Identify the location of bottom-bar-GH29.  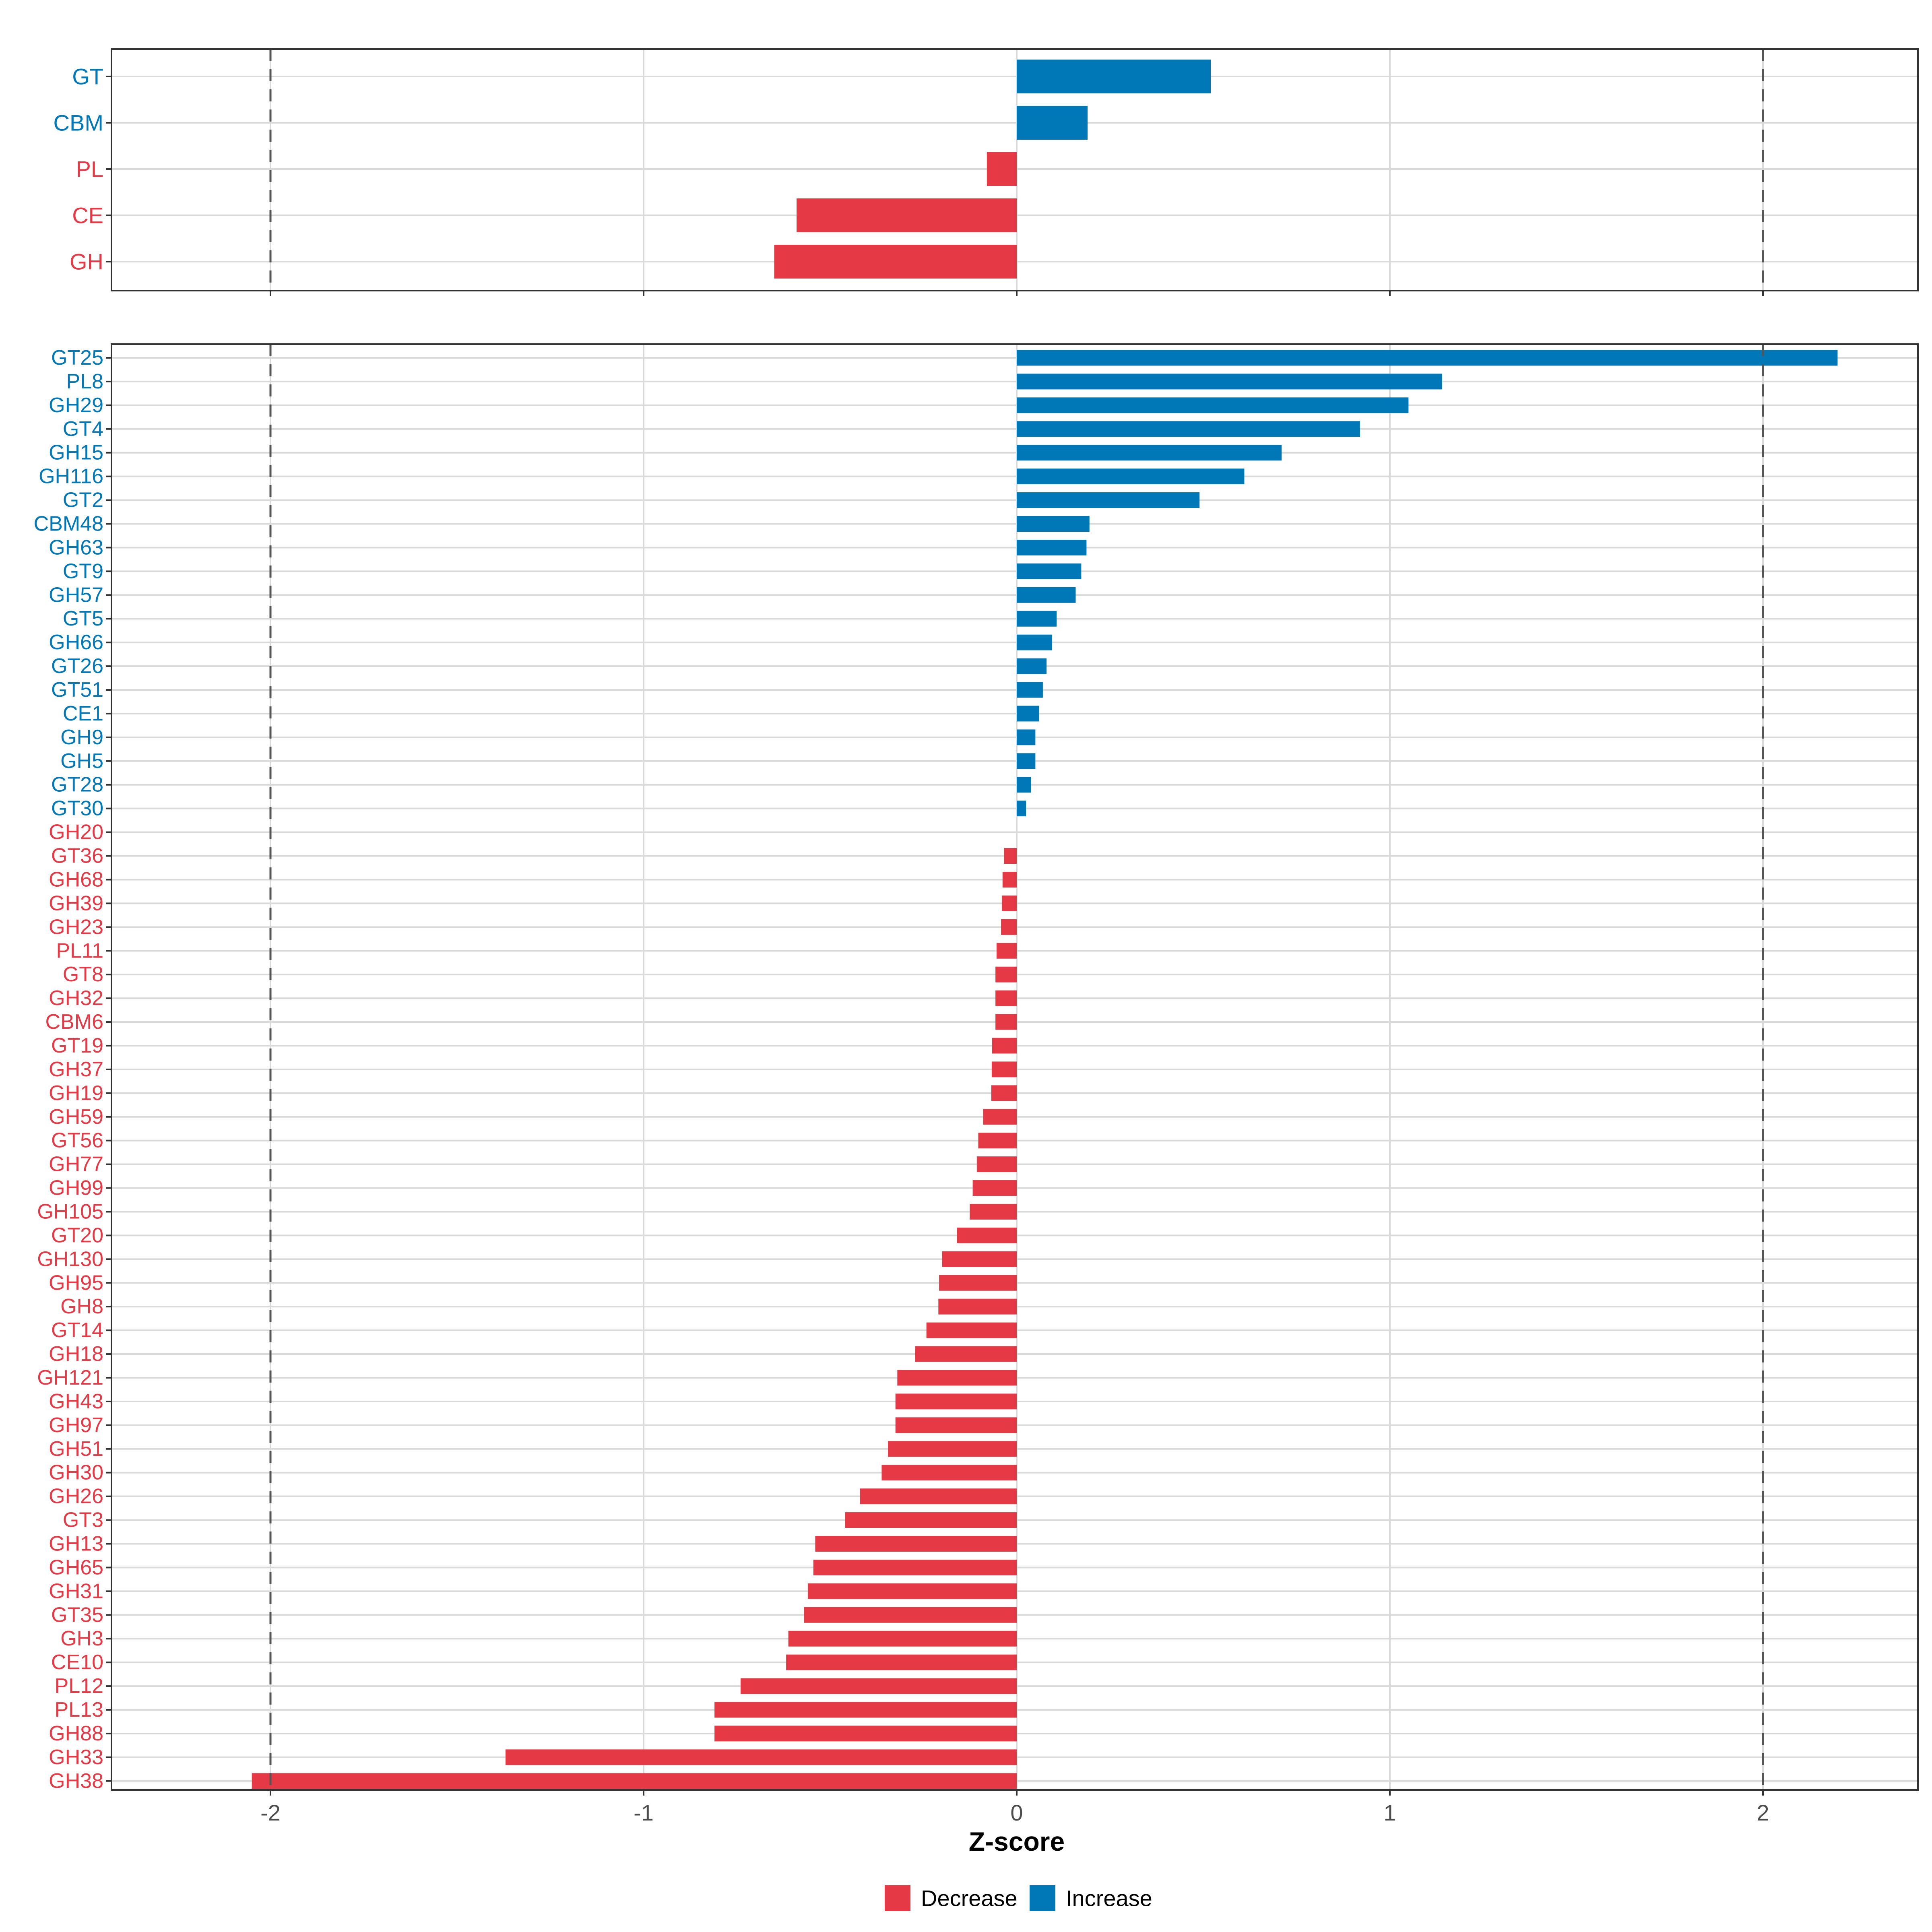
(1213, 405).